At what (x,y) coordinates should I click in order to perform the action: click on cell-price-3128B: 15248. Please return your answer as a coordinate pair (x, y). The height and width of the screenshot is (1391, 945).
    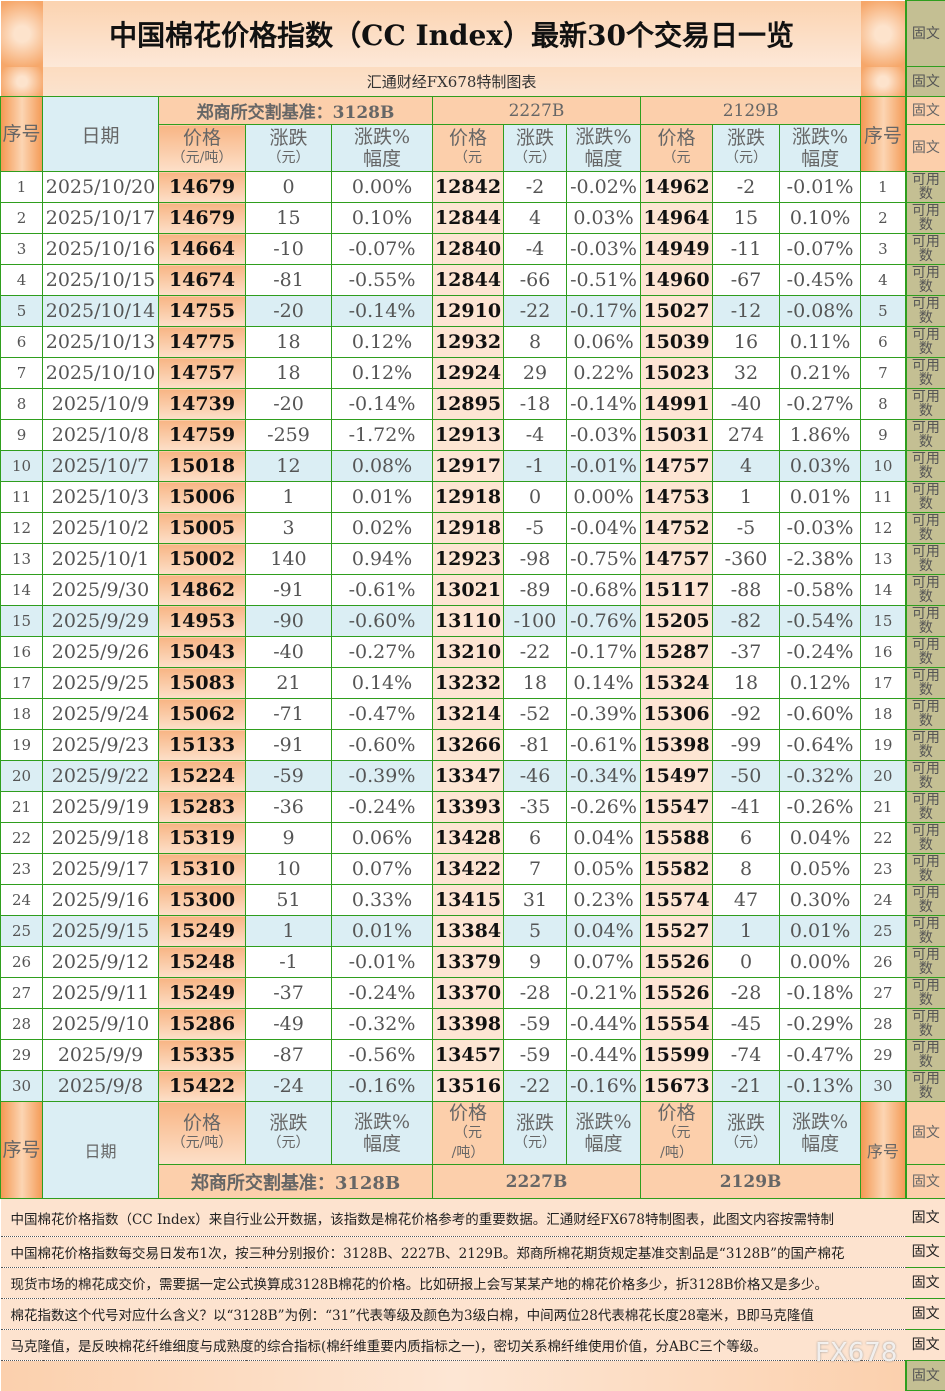
    Looking at the image, I should click on (202, 962).